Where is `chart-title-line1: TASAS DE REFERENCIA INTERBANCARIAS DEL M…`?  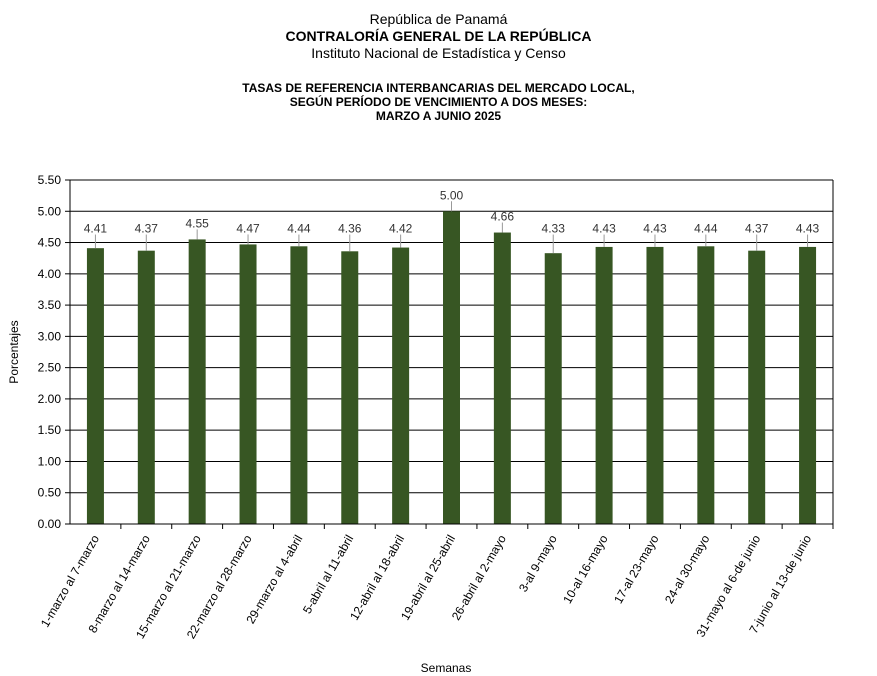 chart-title-line1: TASAS DE REFERENCIA INTERBANCARIAS DEL M… is located at coordinates (438, 88).